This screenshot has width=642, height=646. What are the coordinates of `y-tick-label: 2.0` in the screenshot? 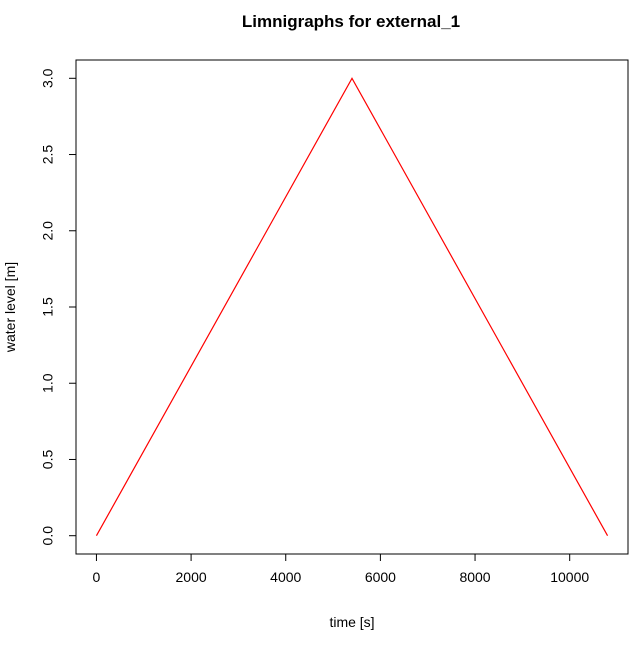 It's located at (48, 231).